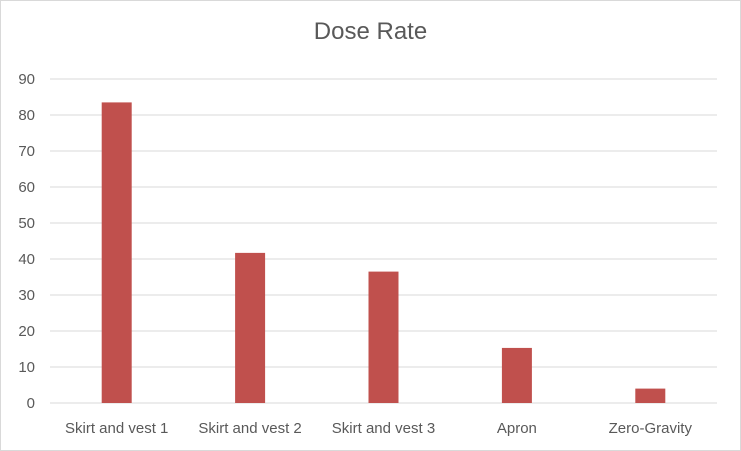  What do you see at coordinates (26, 259) in the screenshot?
I see `y-tick-label: 40` at bounding box center [26, 259].